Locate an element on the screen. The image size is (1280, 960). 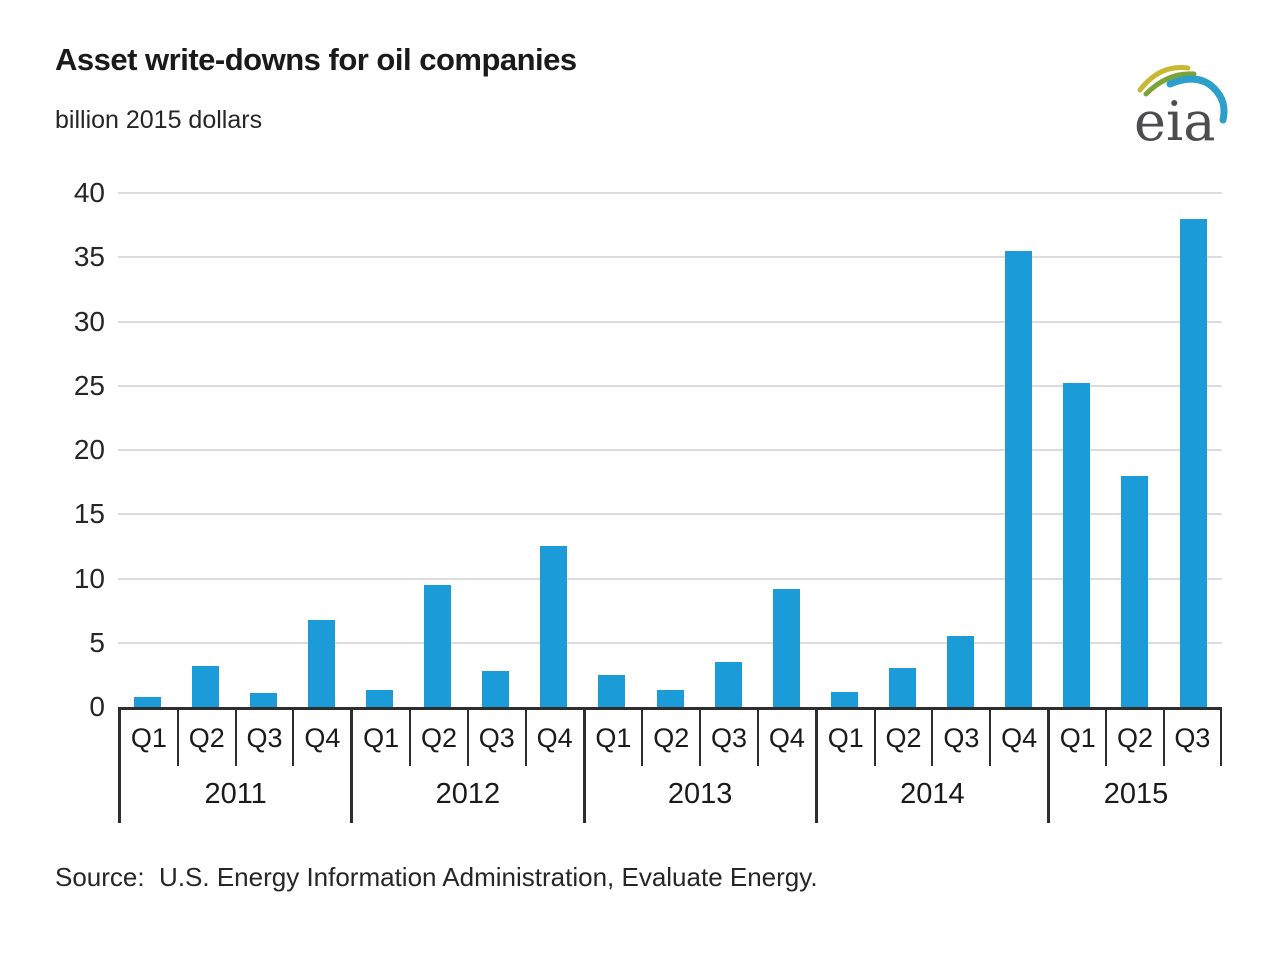
y-axis-tick-label: 40 is located at coordinates (89, 192).